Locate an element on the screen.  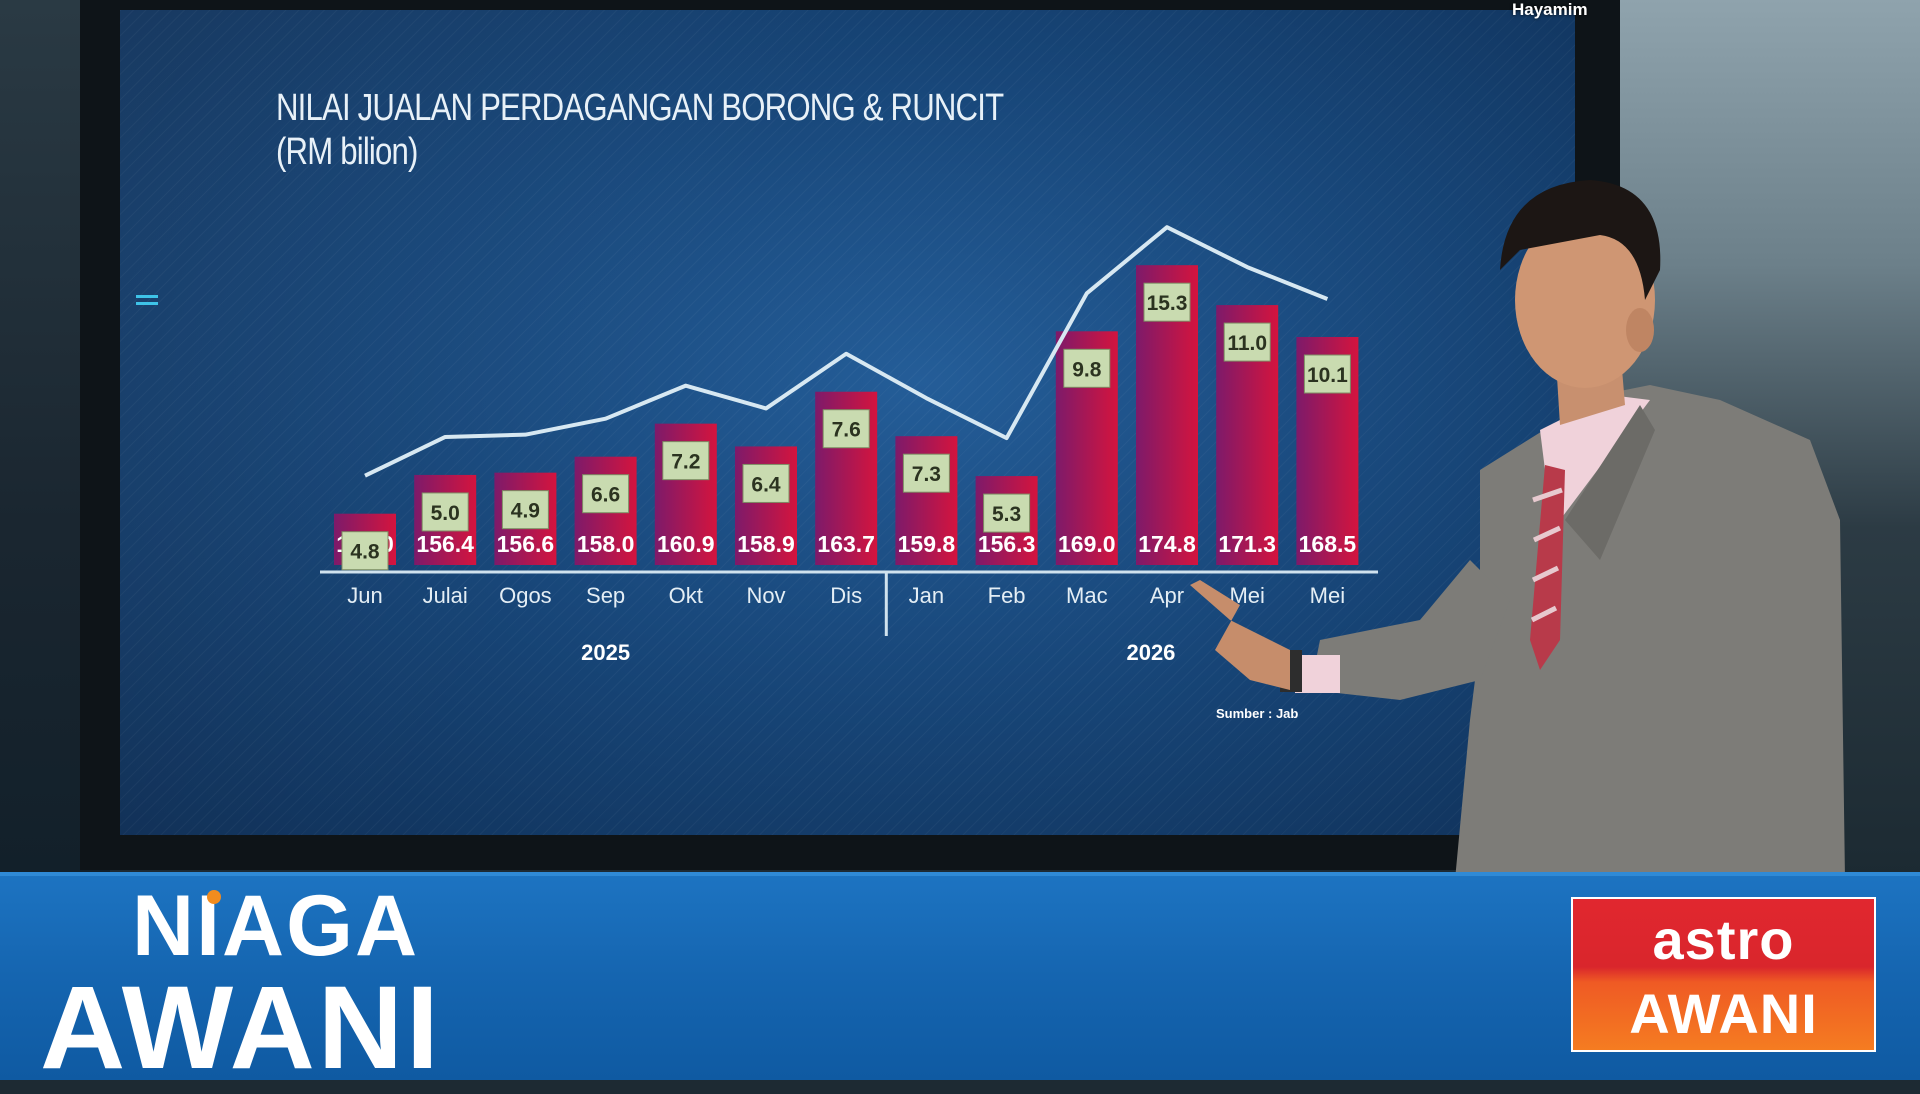
bar-value-label: 159.8 is located at coordinates (927, 544).